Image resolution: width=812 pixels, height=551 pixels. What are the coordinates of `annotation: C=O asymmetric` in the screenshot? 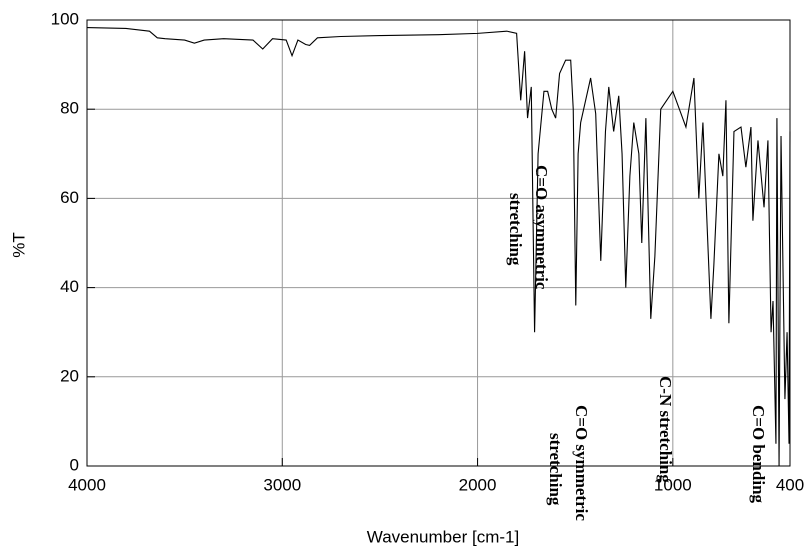 It's located at (541, 227).